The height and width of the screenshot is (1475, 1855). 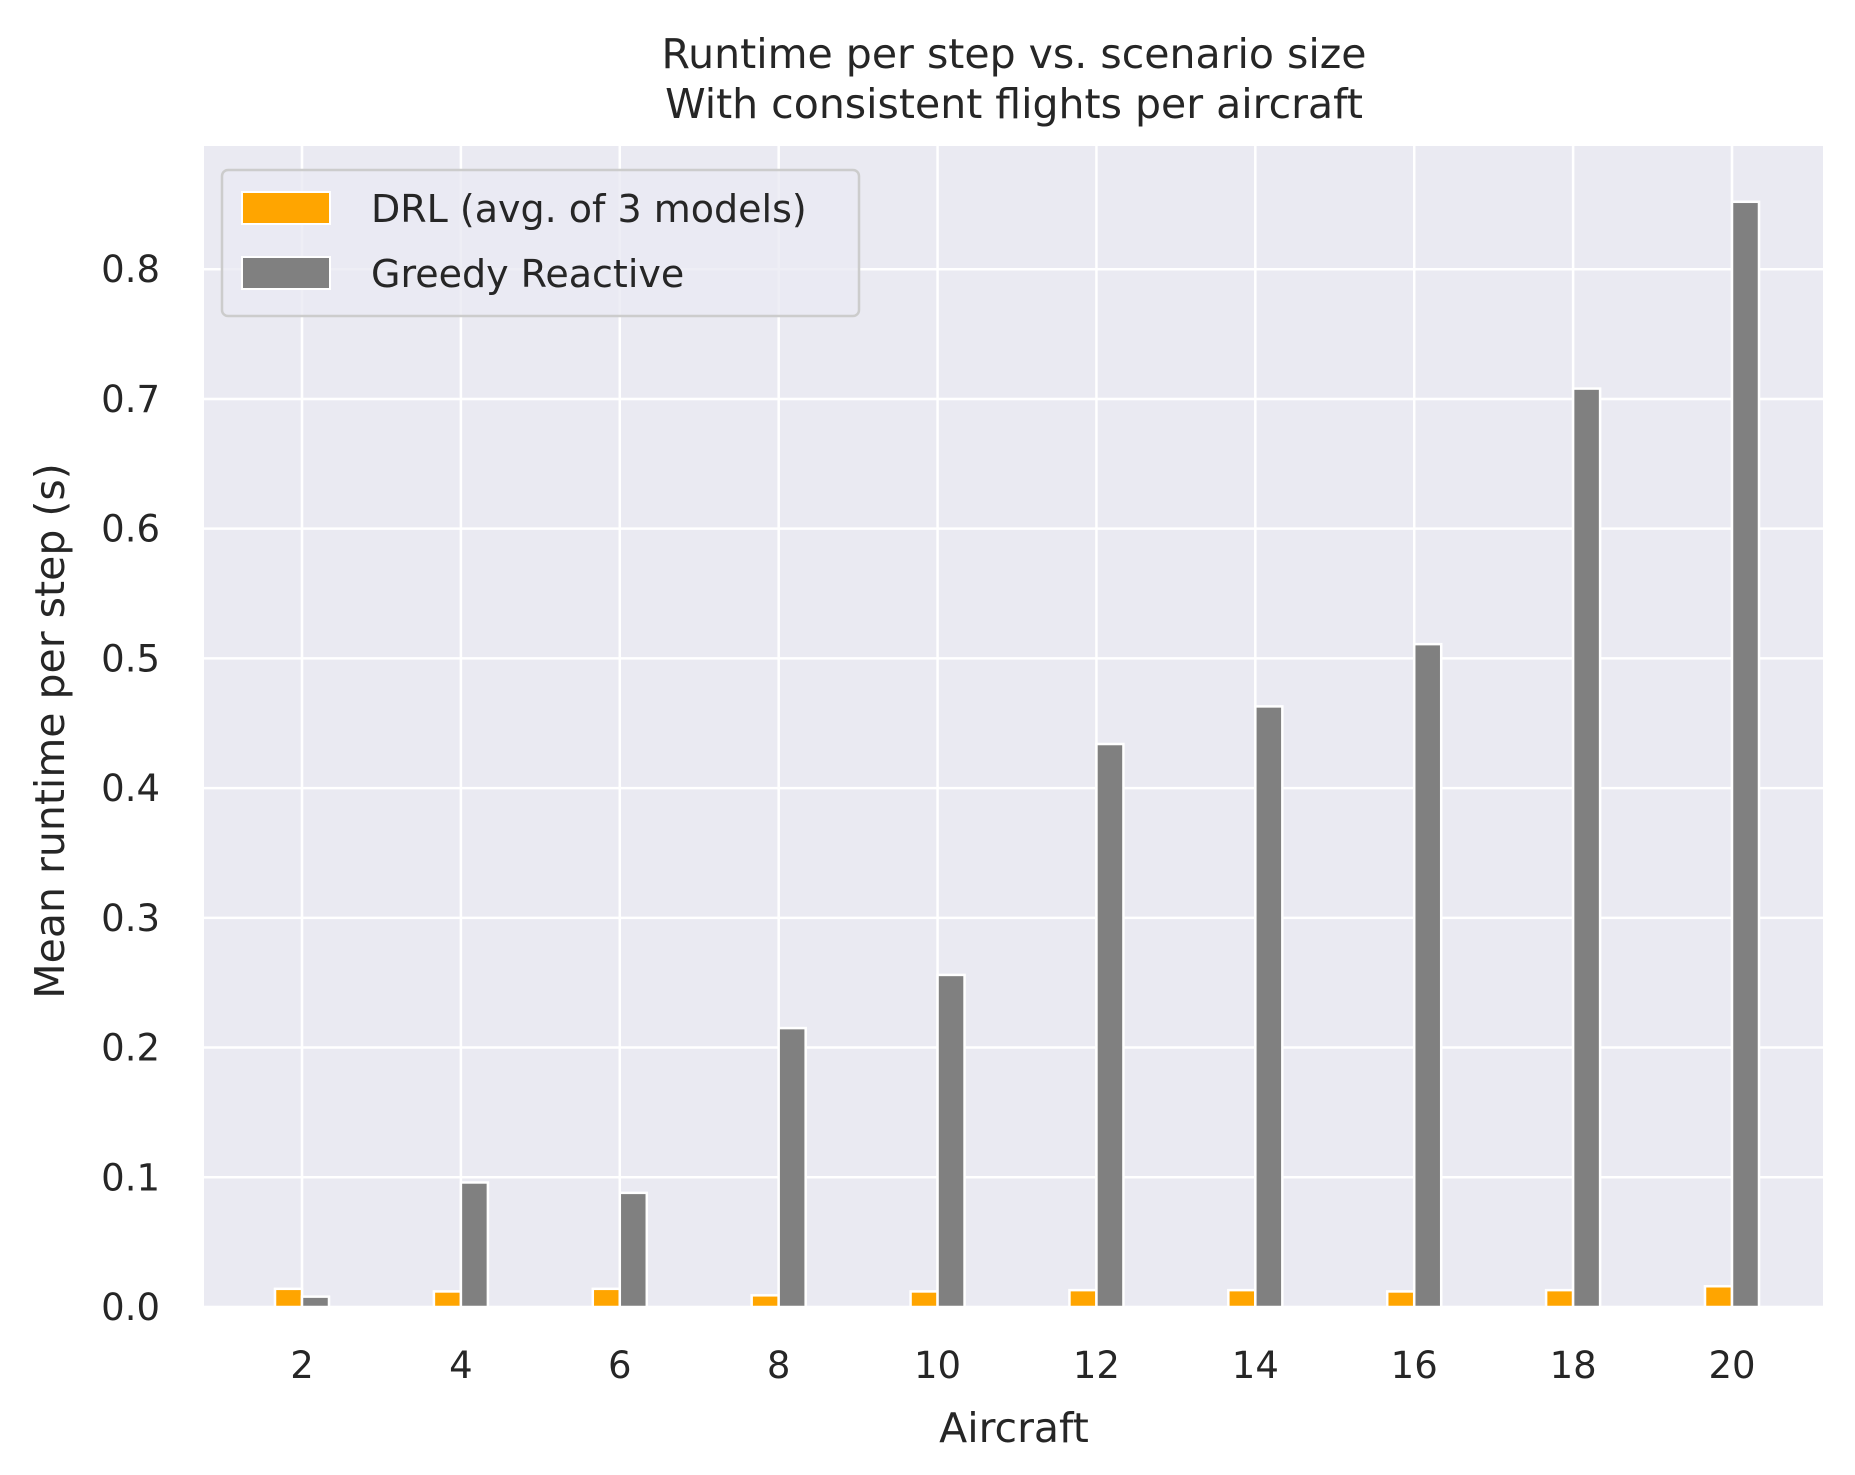 I want to click on x-tick-label: 12, so click(x=1096, y=1365).